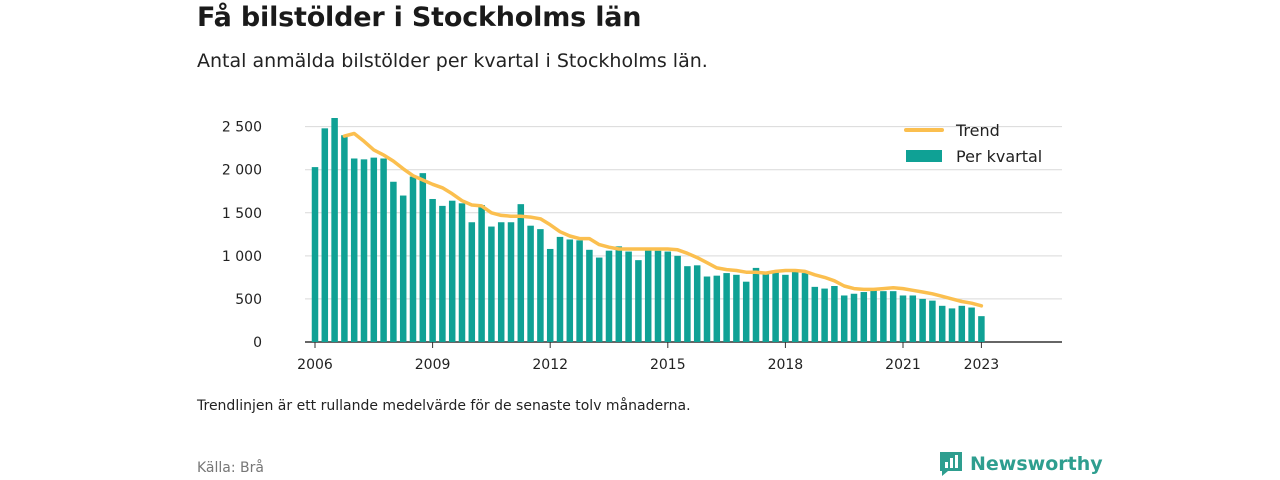 The width and height of the screenshot is (1280, 480). I want to click on x-tick-label: 2023, so click(982, 365).